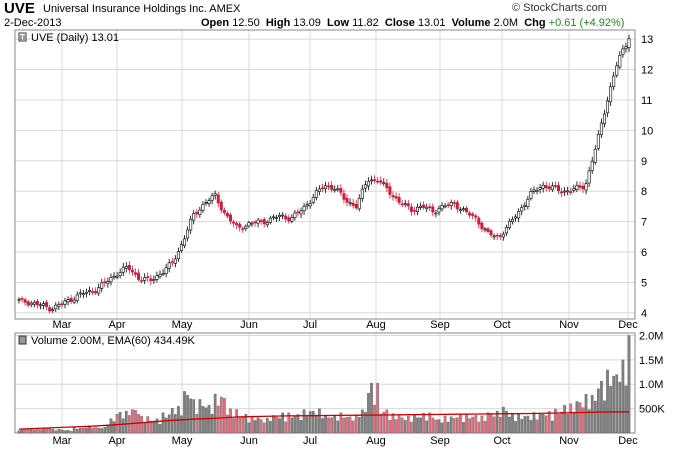  Describe the element at coordinates (440, 325) in the screenshot. I see `month-label: Sep` at that location.